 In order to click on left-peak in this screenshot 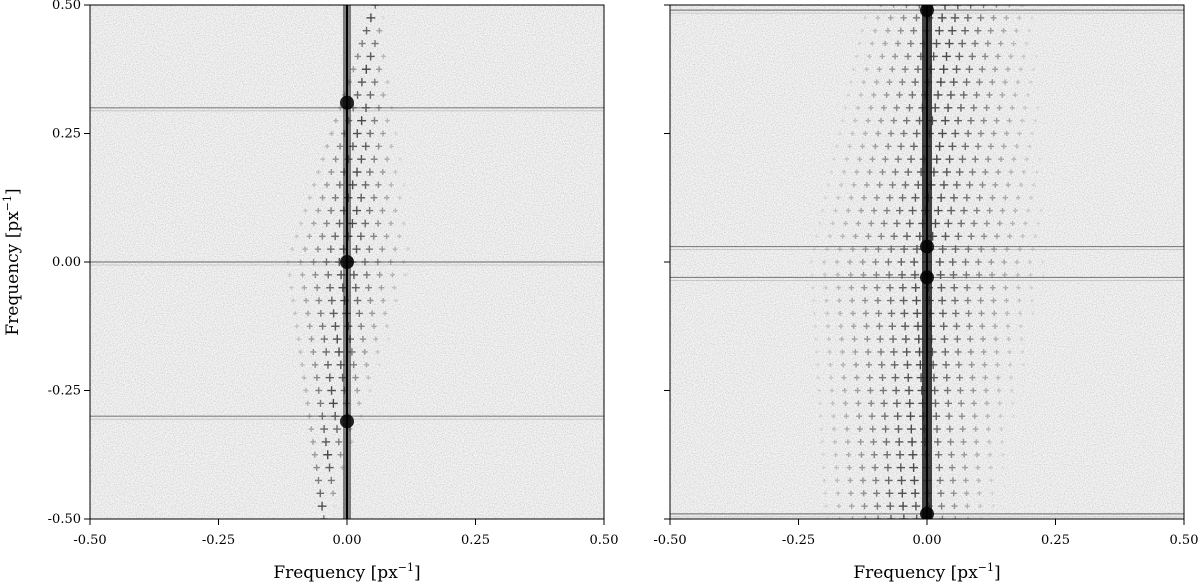, I will do `click(347, 421)`.